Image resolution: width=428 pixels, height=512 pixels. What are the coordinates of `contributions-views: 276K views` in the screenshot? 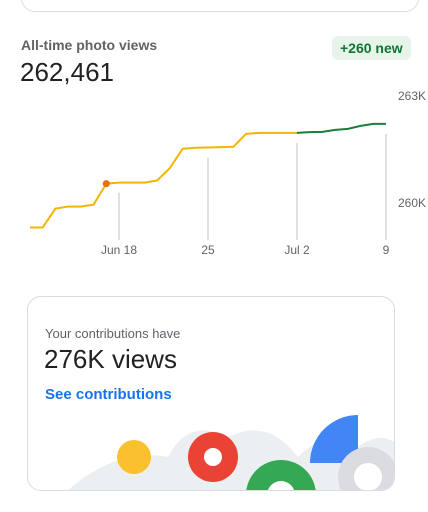 It's located at (110, 359).